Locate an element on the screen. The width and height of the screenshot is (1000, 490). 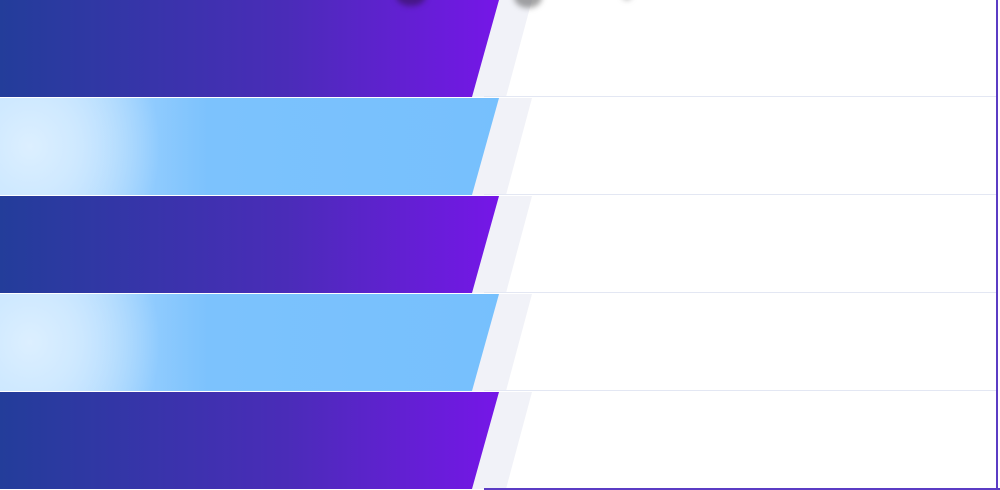
cropped-heading-remnant is located at coordinates (520, 4).